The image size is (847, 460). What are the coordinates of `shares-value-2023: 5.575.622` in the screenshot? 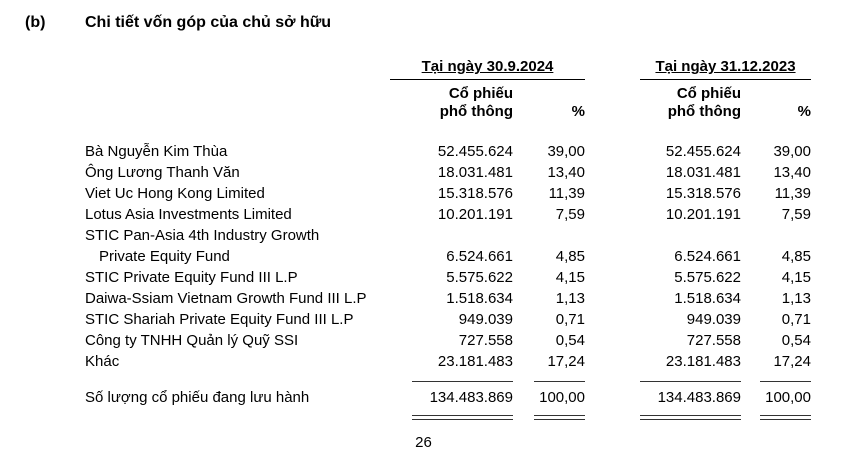 It's located at (707, 277).